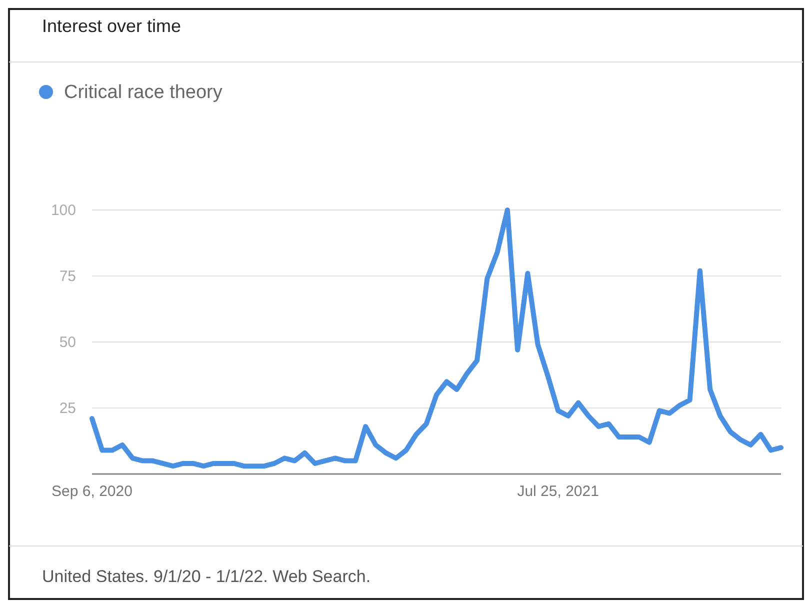  What do you see at coordinates (67, 342) in the screenshot?
I see `y-tick-label: 50` at bounding box center [67, 342].